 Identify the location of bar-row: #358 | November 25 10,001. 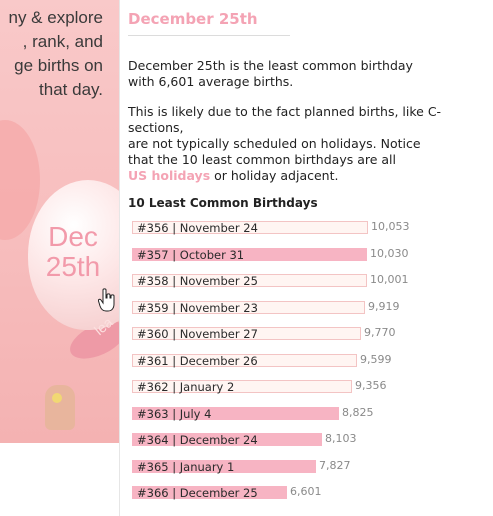
(279, 280).